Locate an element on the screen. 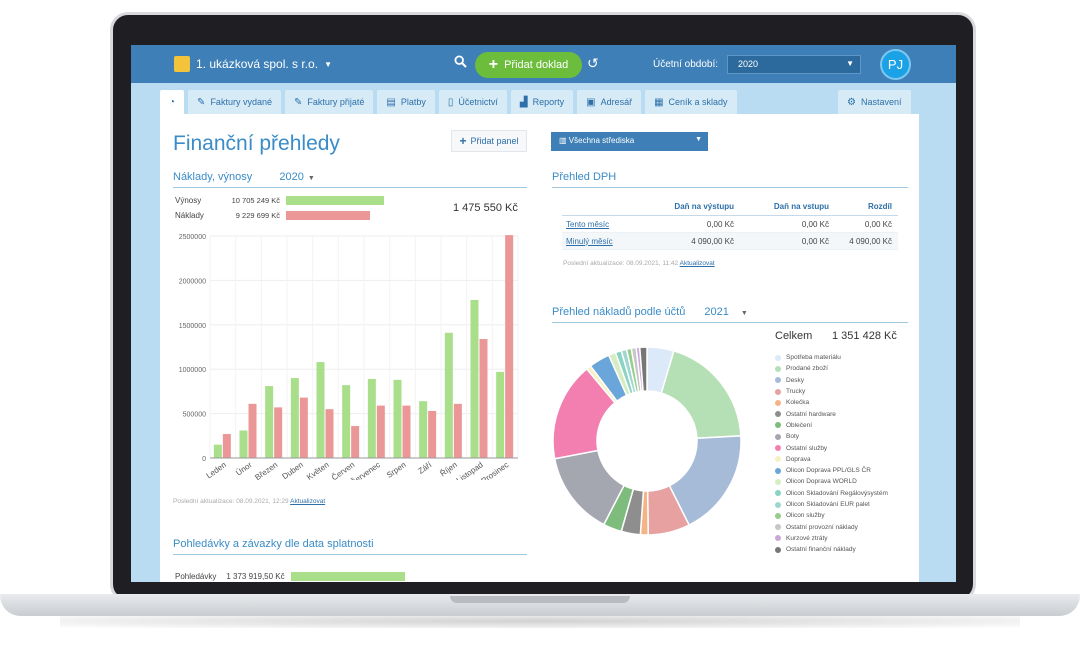 This screenshot has width=1080, height=648. legend-label: Kurzové ztráty is located at coordinates (807, 538).